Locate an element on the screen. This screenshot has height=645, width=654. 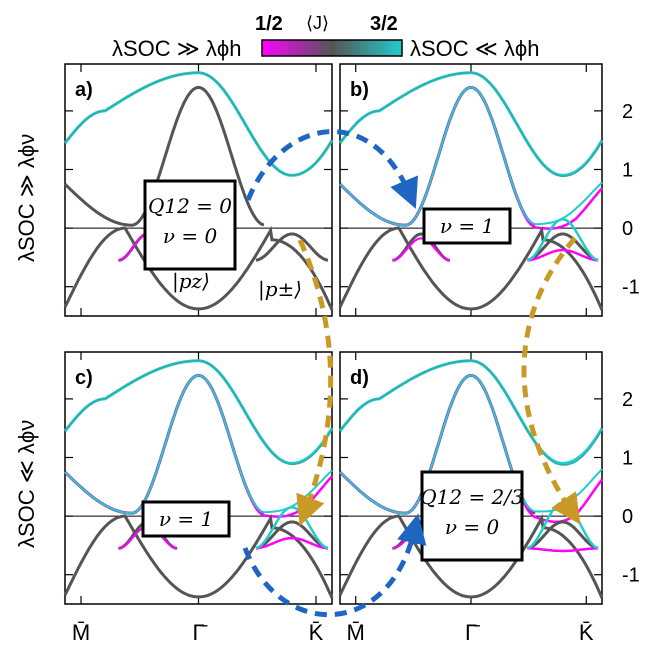
row-label-top: λSOC ≫ λϕν is located at coordinates (26, 198).